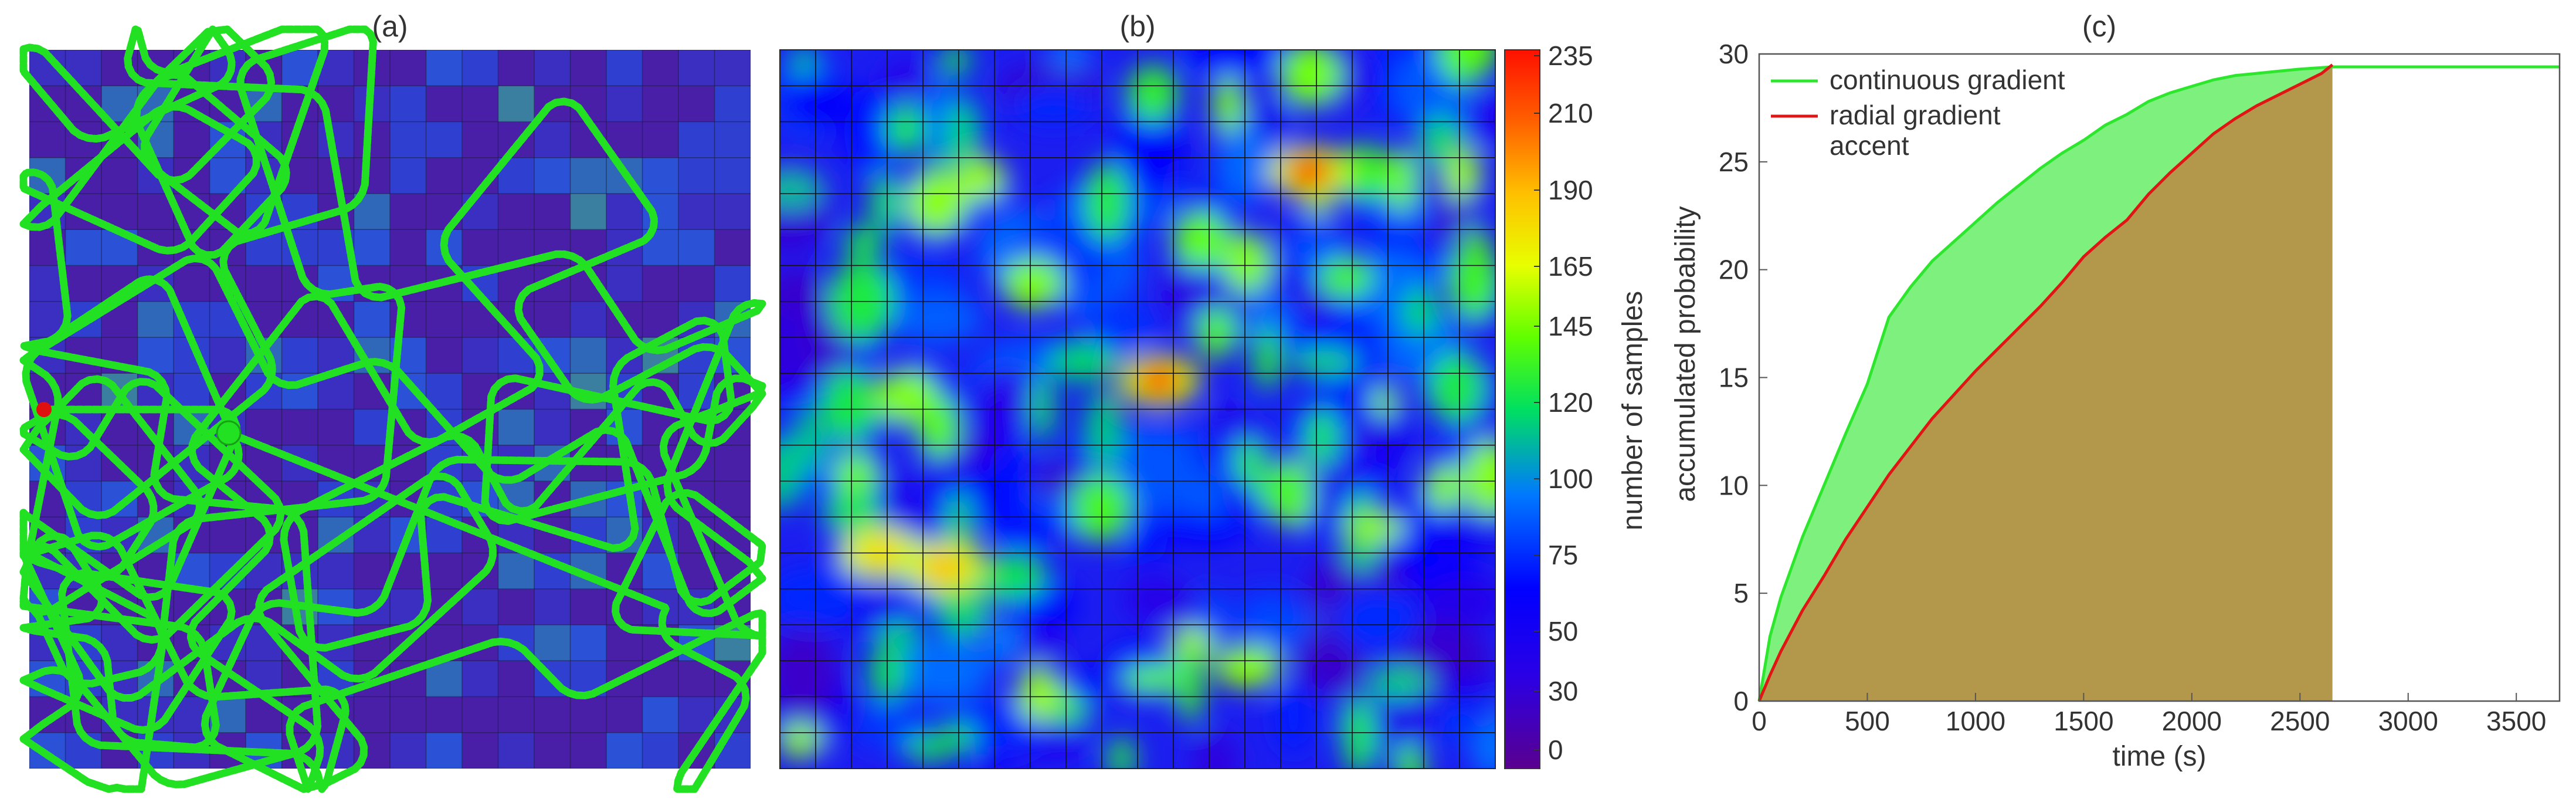 This screenshot has height=802, width=2576. Describe the element at coordinates (1915, 115) in the screenshot. I see `legend-label: radial gradient` at that location.